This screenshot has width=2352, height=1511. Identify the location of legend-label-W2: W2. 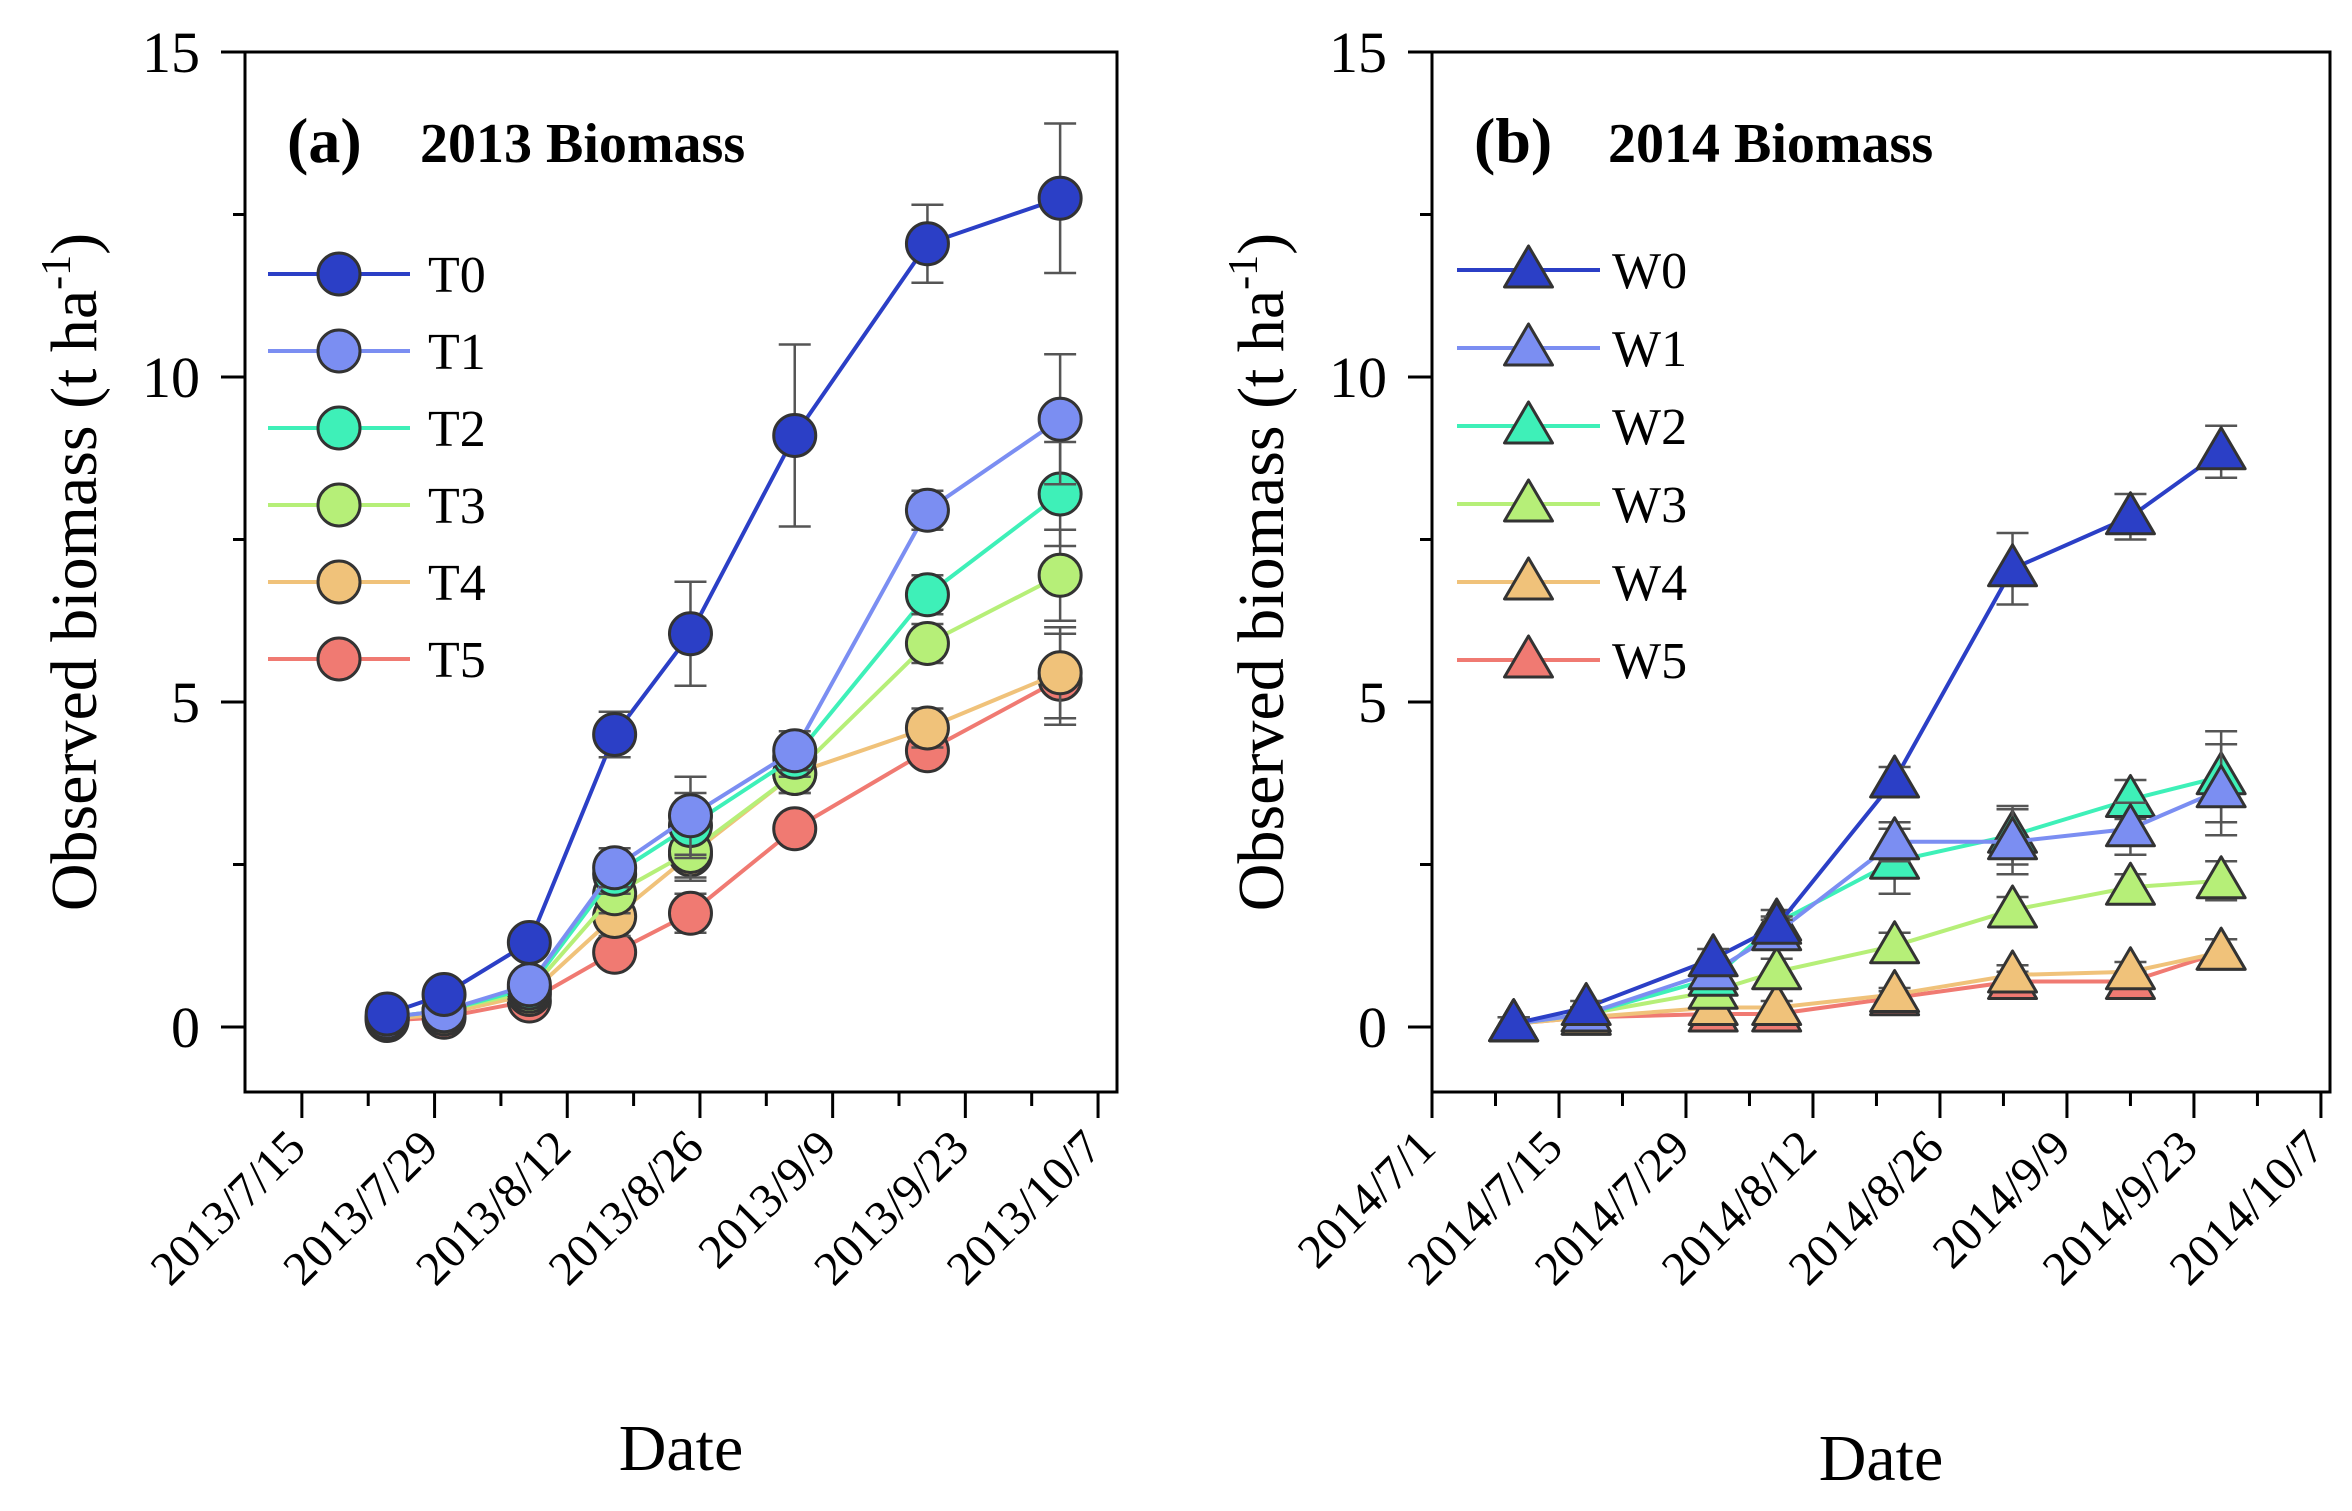
(1649, 427).